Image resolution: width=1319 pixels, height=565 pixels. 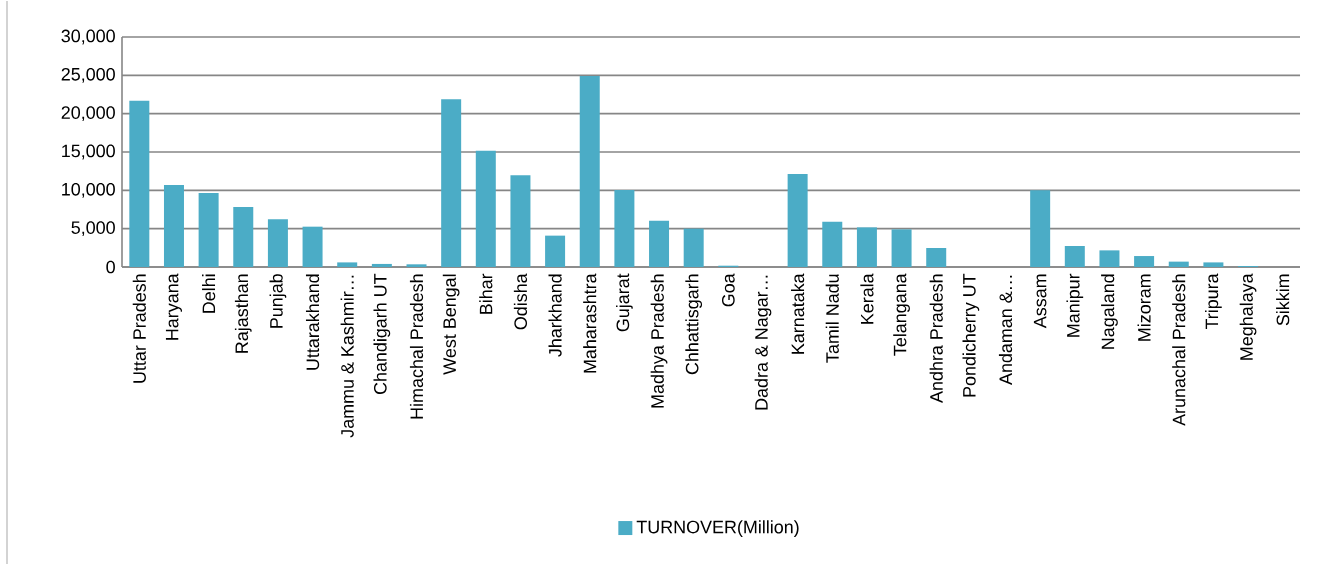 What do you see at coordinates (486, 293) in the screenshot?
I see `x-tick-label: Bihar` at bounding box center [486, 293].